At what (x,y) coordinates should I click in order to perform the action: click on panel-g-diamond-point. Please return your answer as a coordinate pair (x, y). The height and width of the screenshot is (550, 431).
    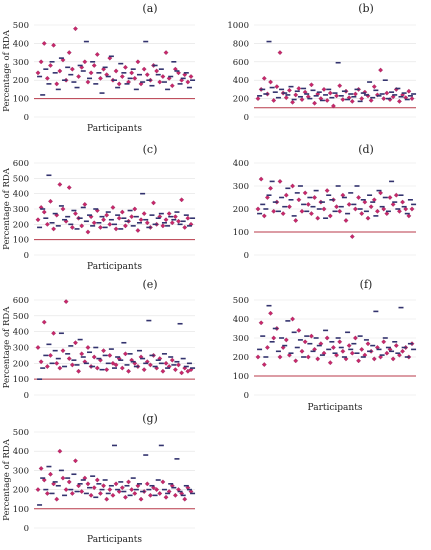
    Looking at the image, I should click on (157, 490).